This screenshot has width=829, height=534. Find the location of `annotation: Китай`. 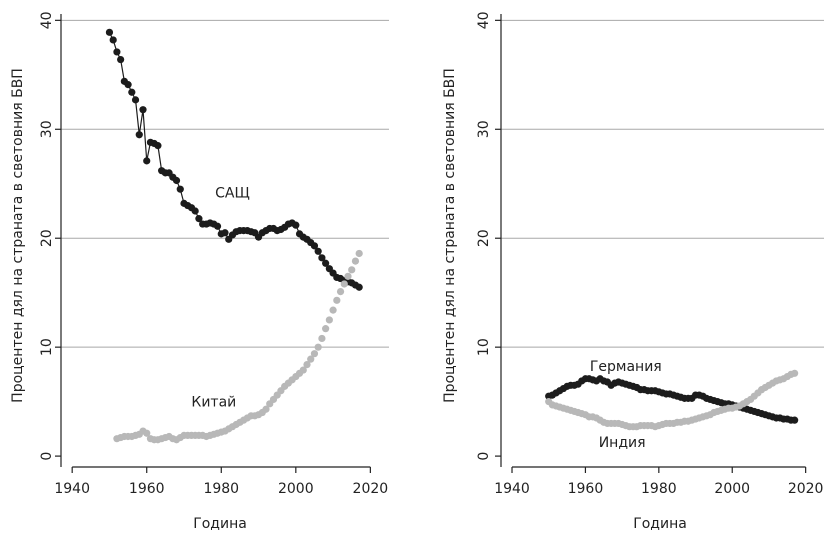

annotation: Китай is located at coordinates (213, 403).